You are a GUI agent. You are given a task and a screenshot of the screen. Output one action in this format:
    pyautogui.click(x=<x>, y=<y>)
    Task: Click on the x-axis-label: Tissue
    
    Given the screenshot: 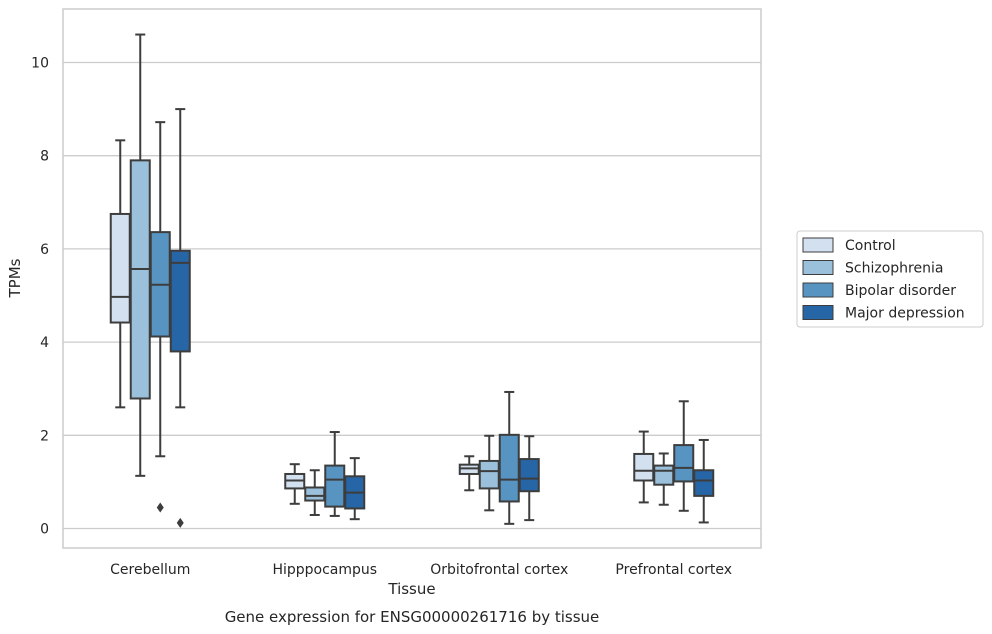 What is the action you would take?
    pyautogui.click(x=411, y=589)
    